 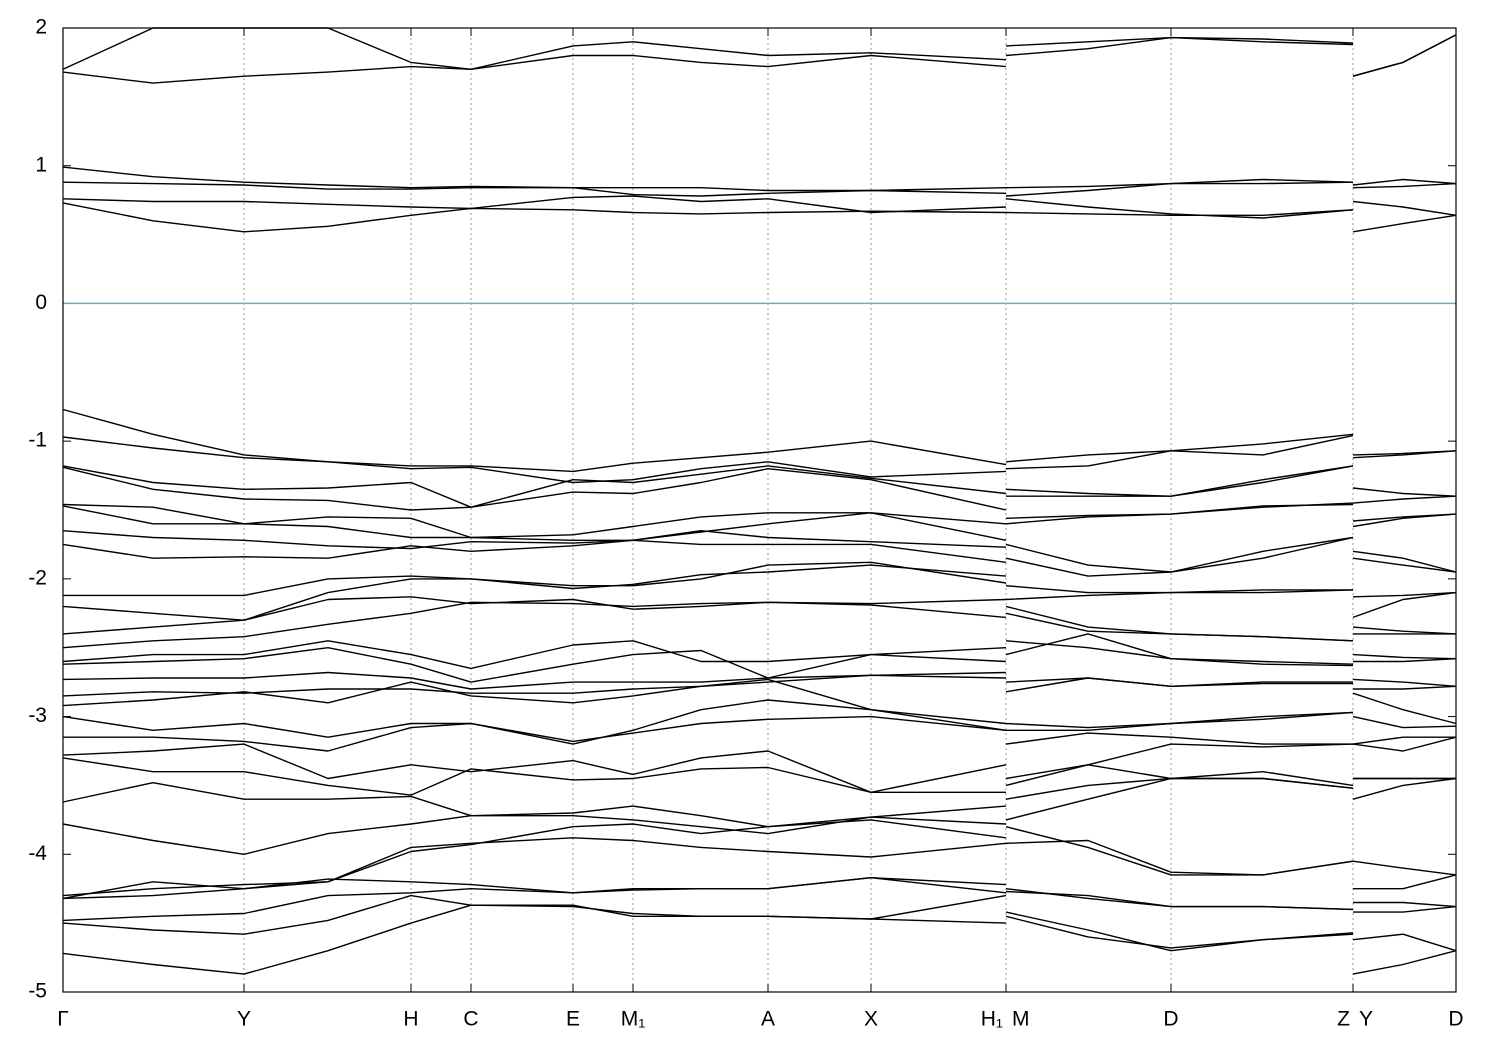 I want to click on x-tick-label: C, so click(x=470, y=1019).